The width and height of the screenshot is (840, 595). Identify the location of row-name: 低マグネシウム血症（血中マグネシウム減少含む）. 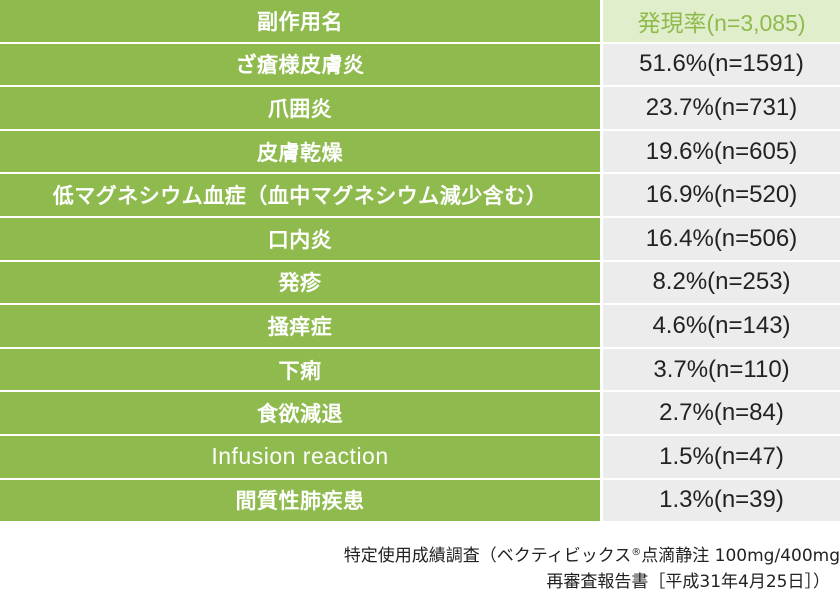
(300, 195).